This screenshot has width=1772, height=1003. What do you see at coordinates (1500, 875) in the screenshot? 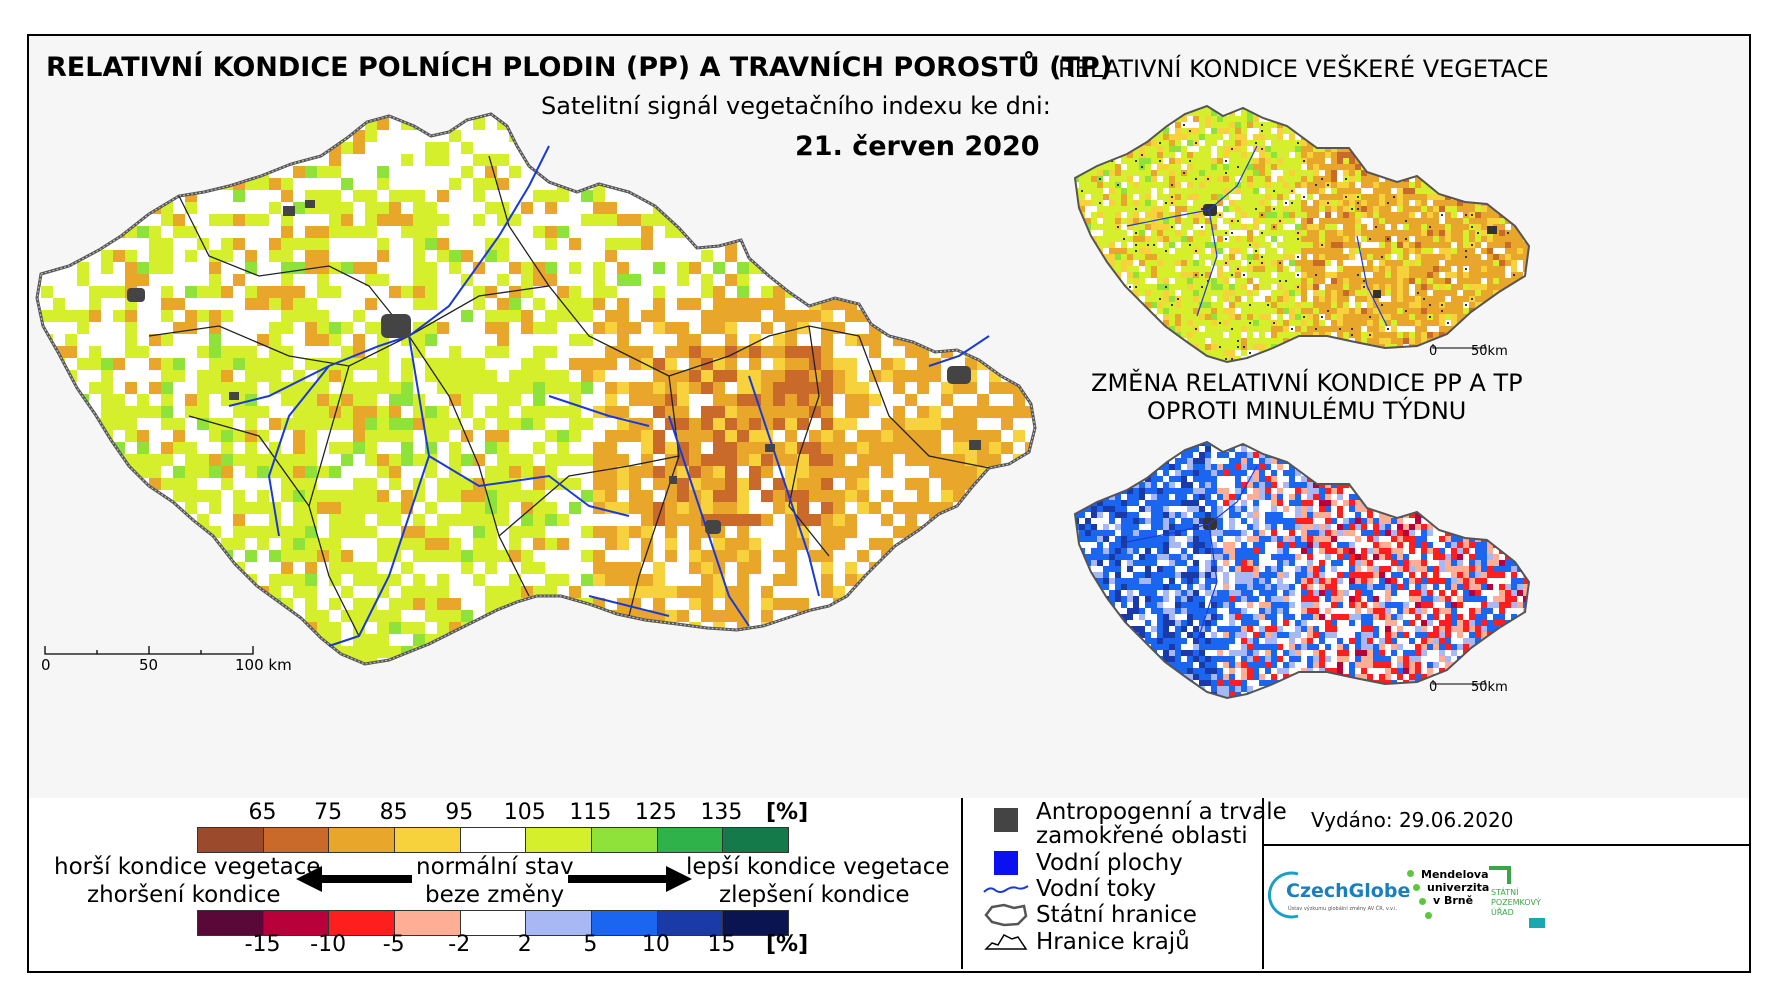
I see `spu-mark-top` at bounding box center [1500, 875].